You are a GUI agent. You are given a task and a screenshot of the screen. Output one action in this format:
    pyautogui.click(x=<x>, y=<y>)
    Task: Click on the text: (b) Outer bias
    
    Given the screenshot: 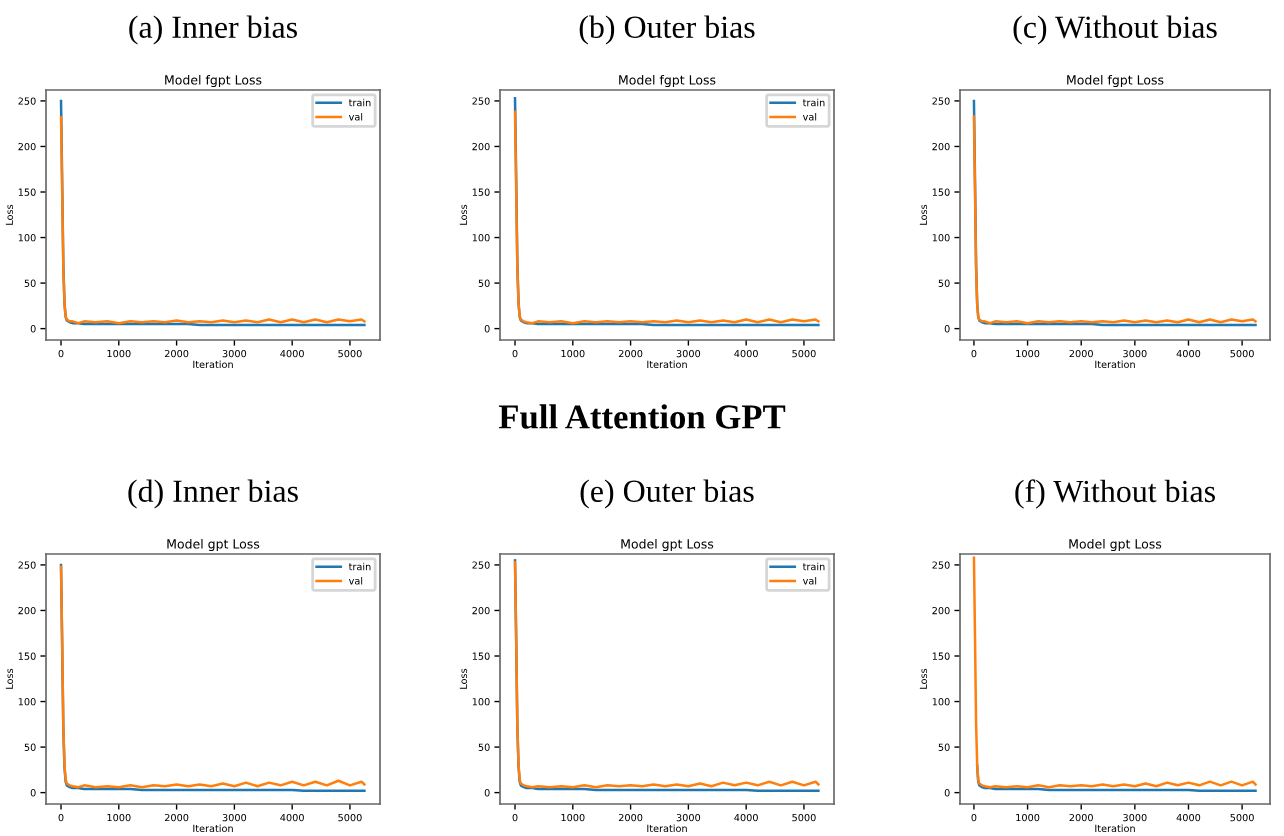 What is the action you would take?
    pyautogui.click(x=667, y=30)
    